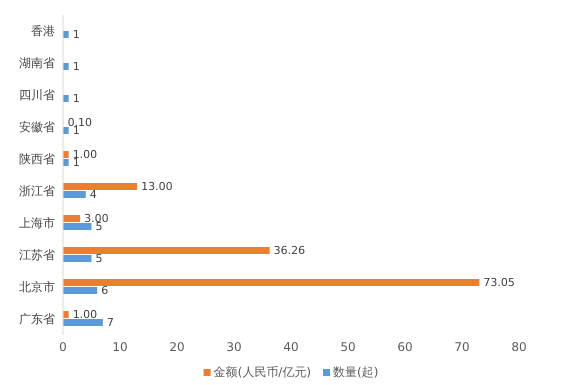 The height and width of the screenshot is (385, 562). Describe the element at coordinates (37, 63) in the screenshot. I see `y-tick-label: 湖南省` at that location.